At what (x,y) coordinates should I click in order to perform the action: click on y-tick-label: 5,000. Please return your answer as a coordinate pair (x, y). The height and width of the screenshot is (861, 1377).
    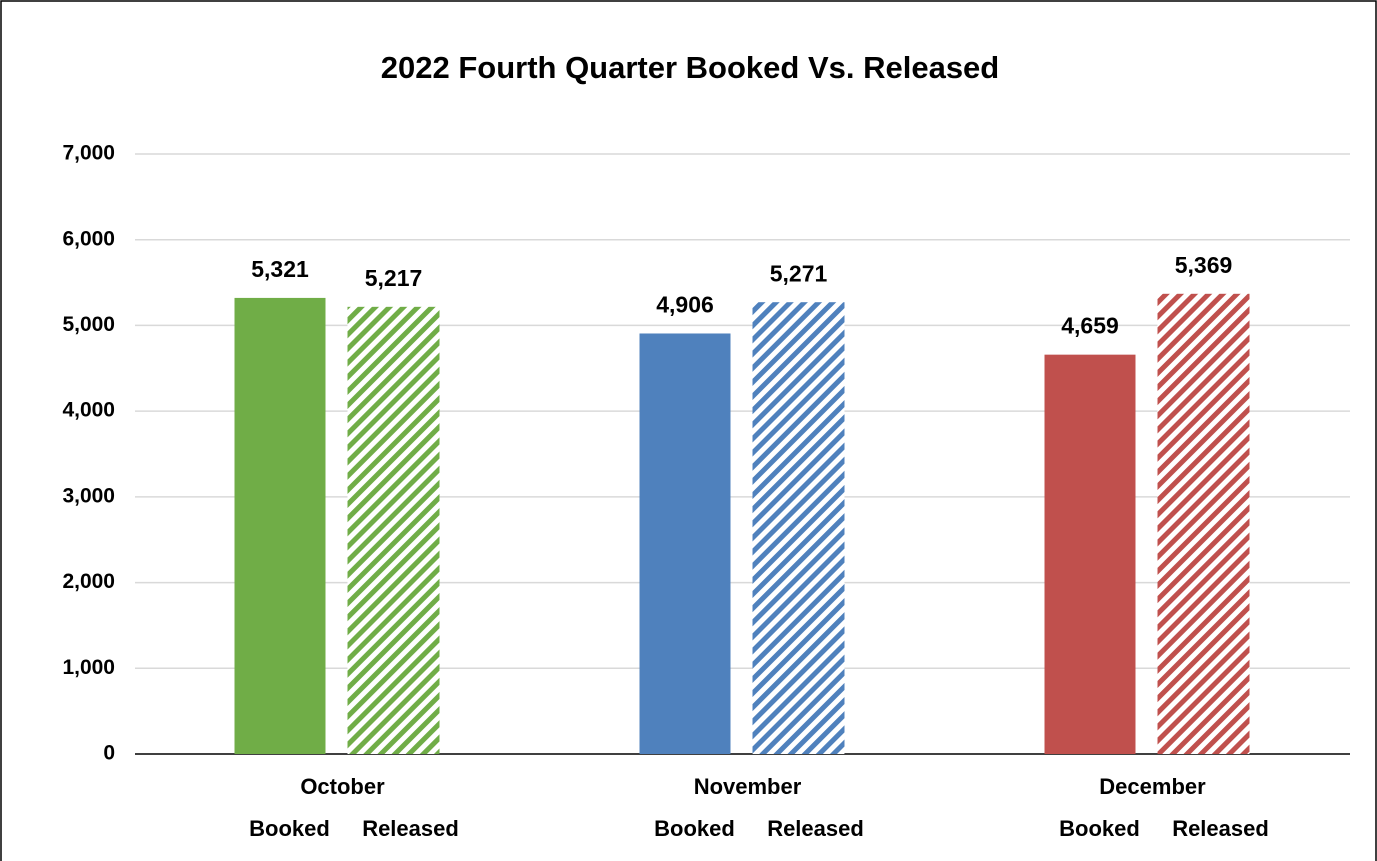
    Looking at the image, I should click on (88, 324).